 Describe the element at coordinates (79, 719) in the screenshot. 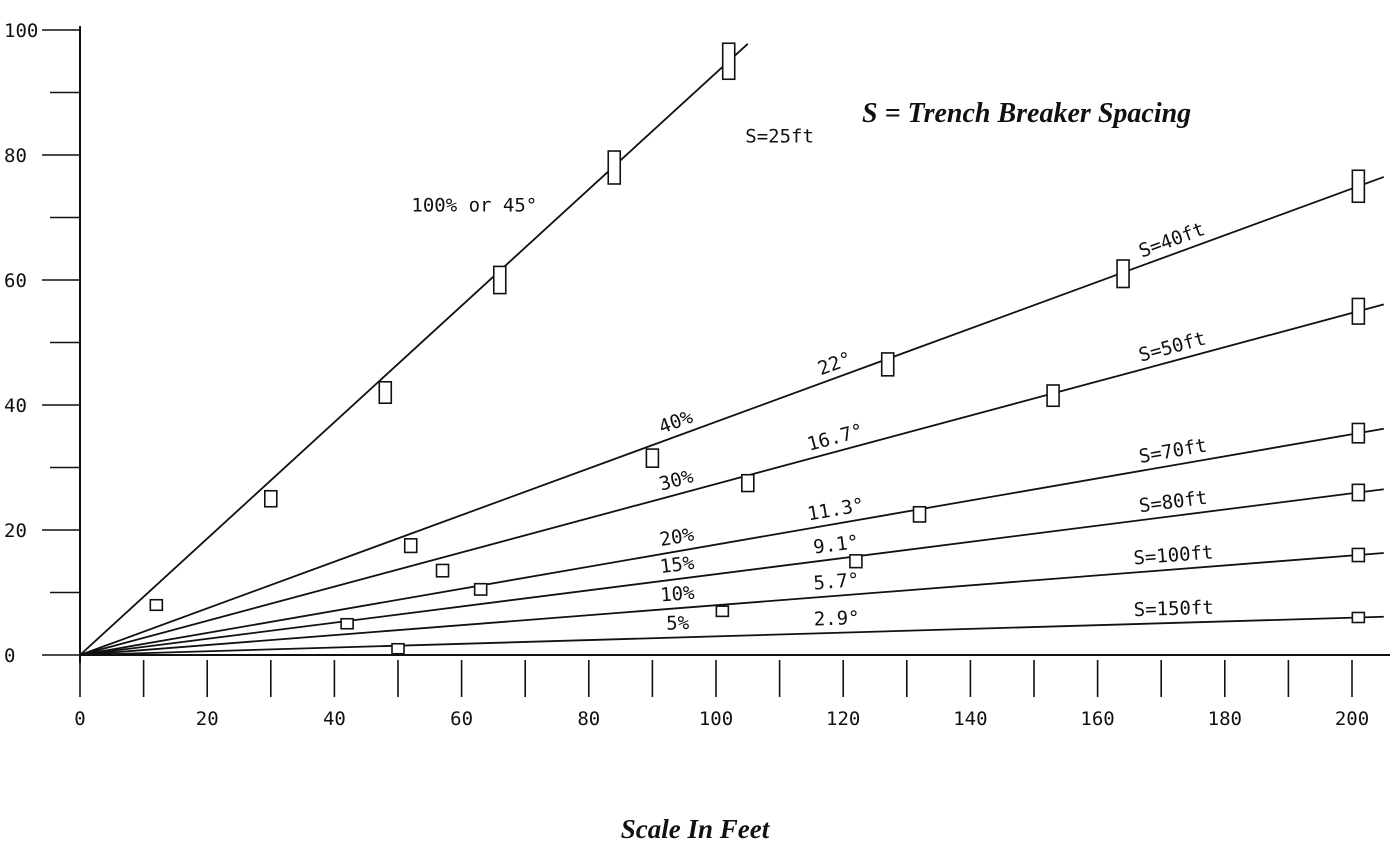

I see `x-tick-label: 0` at that location.